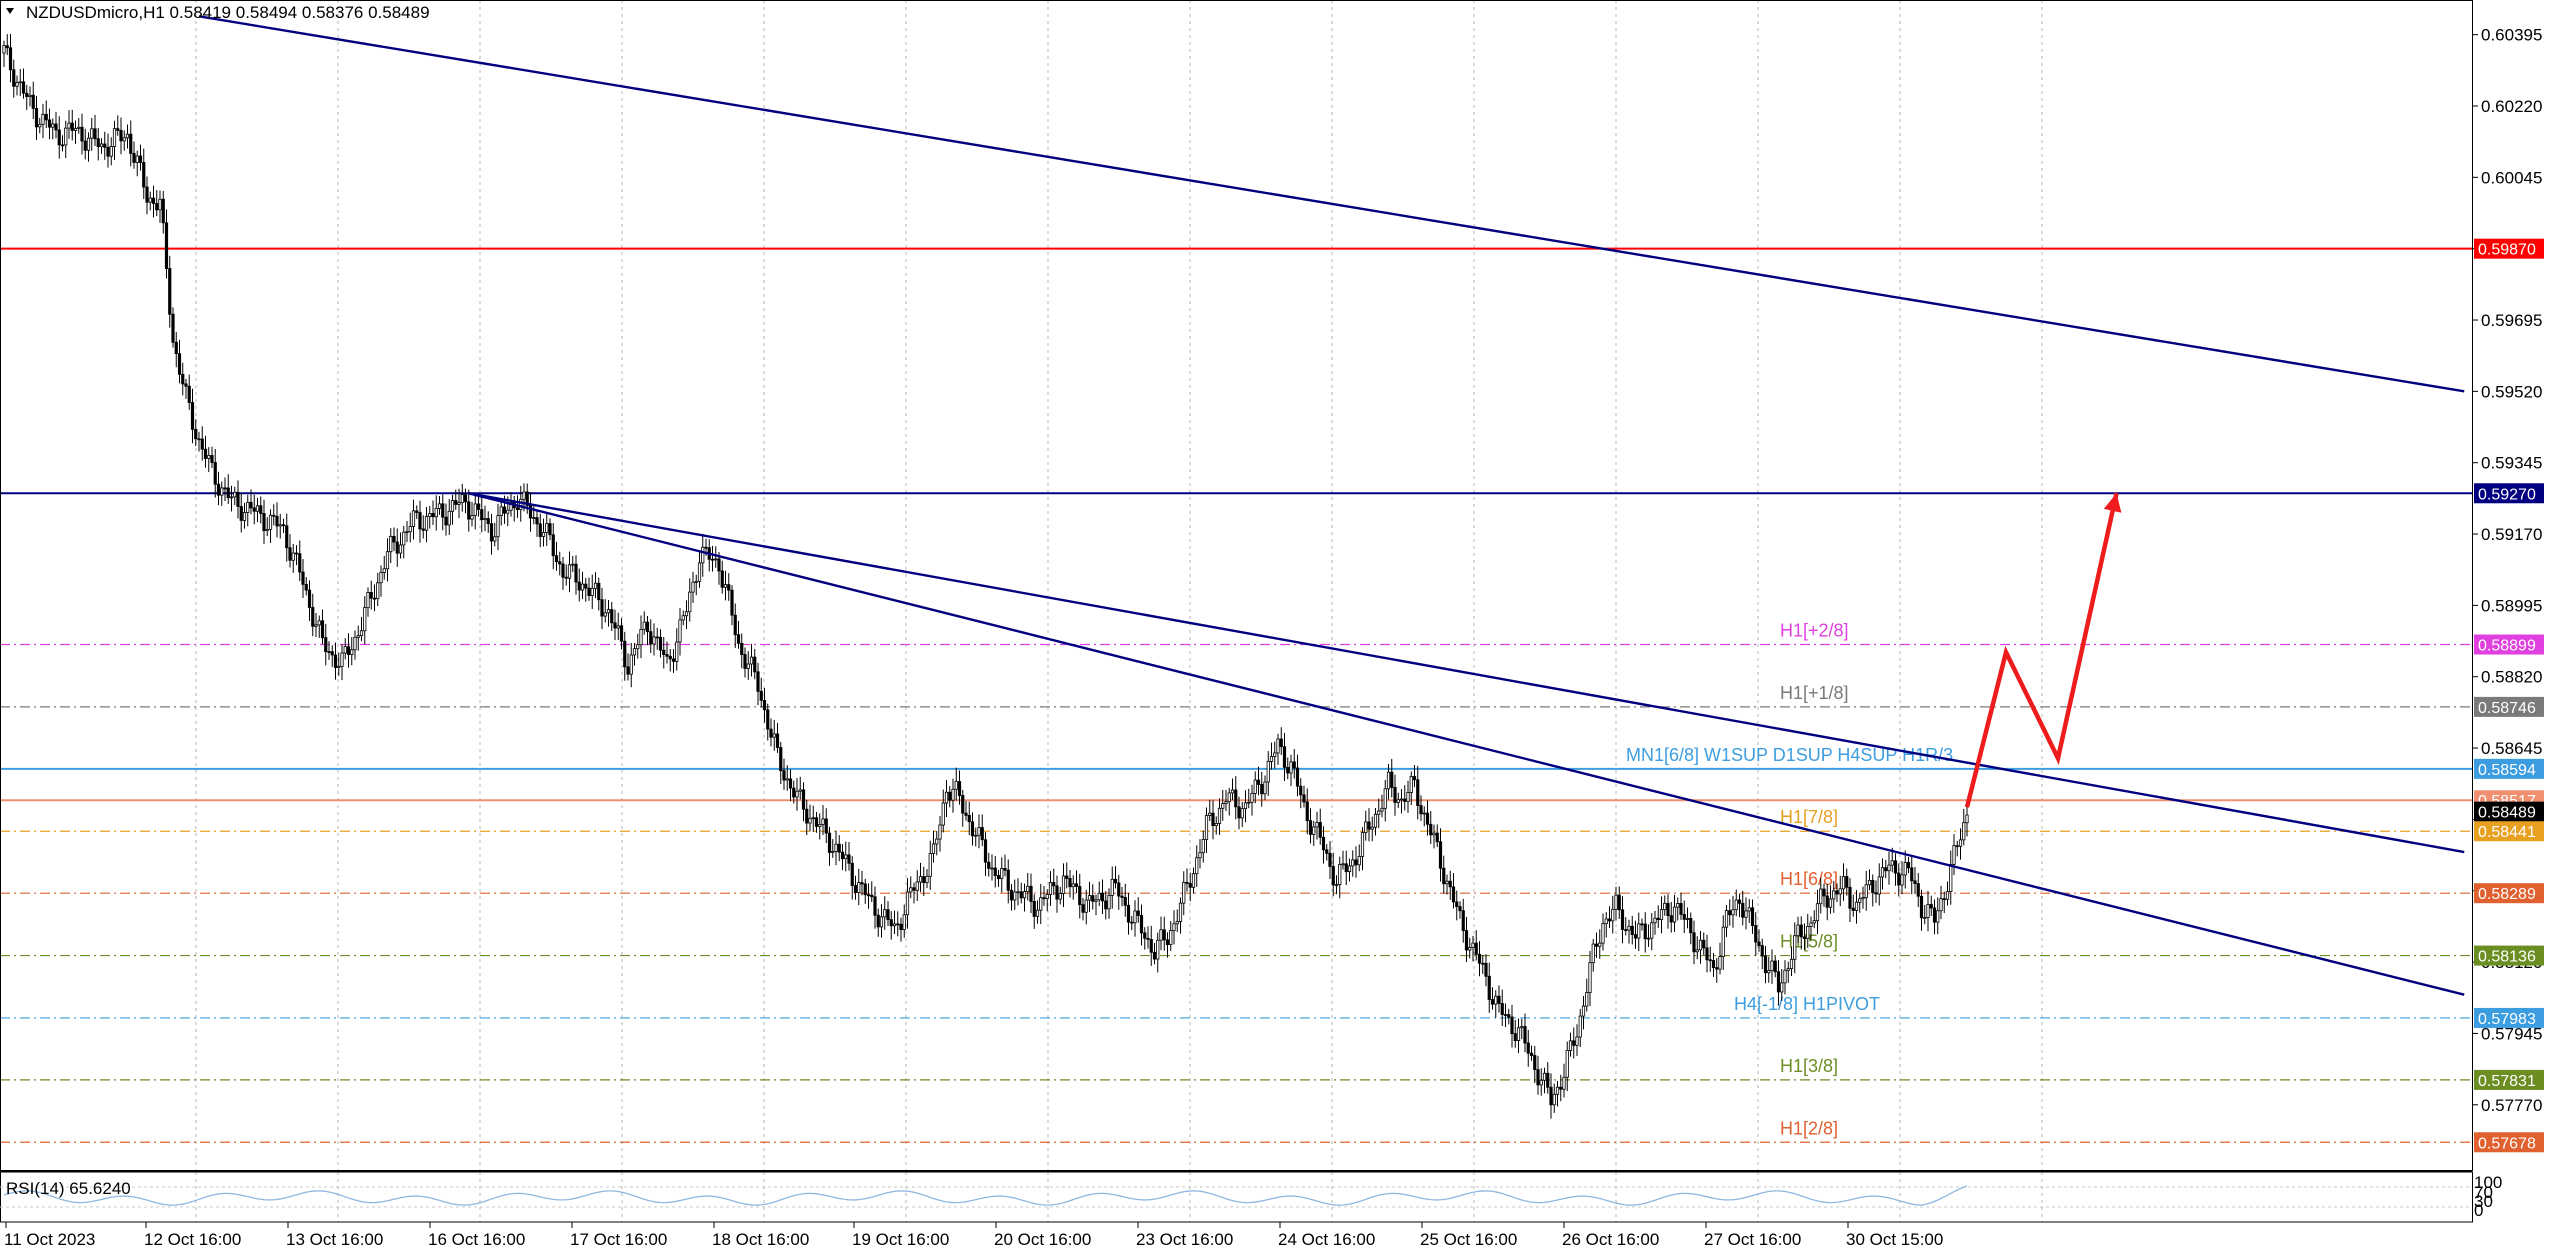 This screenshot has height=1253, width=2560. Describe the element at coordinates (2507, 1081) in the screenshot. I see `svg-text: 0.57831` at that location.